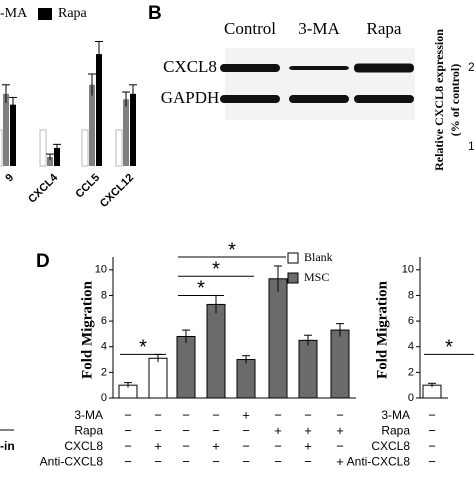 The height and width of the screenshot is (479, 474). I want to click on legend-label: Blank, so click(318, 257).